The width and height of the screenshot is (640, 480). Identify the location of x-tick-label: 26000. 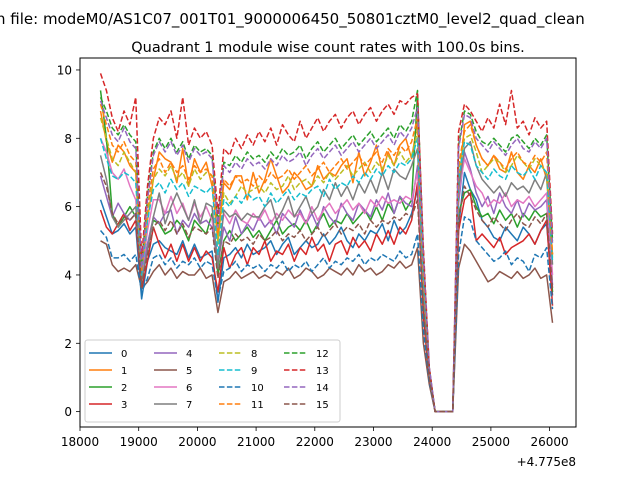
(549, 442).